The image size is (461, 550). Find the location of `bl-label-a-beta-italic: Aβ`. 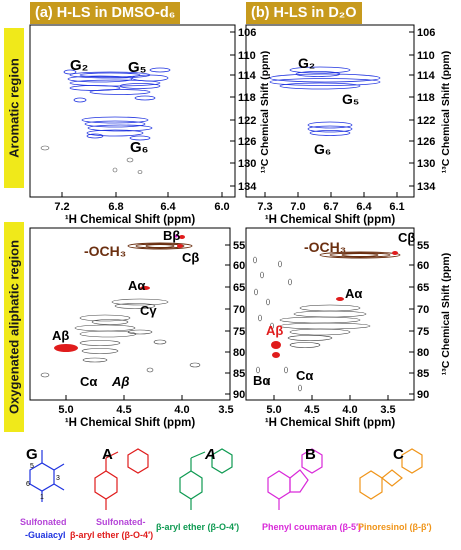

bl-label-a-beta-italic: Aβ is located at coordinates (120, 381).